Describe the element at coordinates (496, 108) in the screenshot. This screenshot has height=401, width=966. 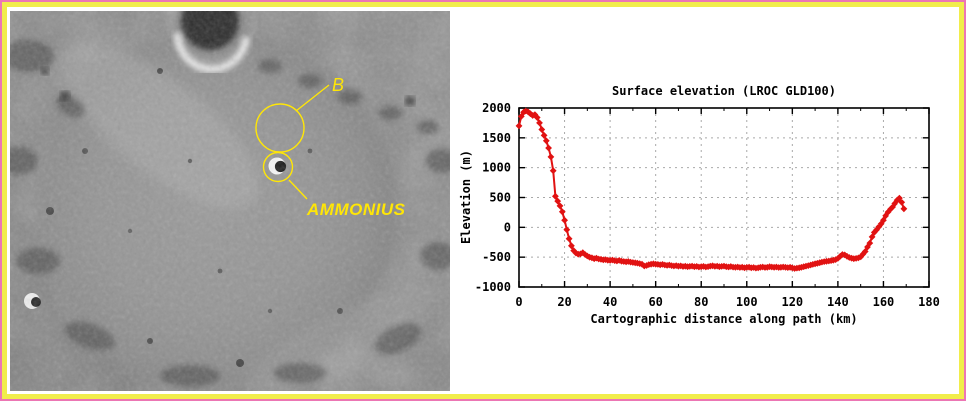
I see `svg-text: 2000` at that location.